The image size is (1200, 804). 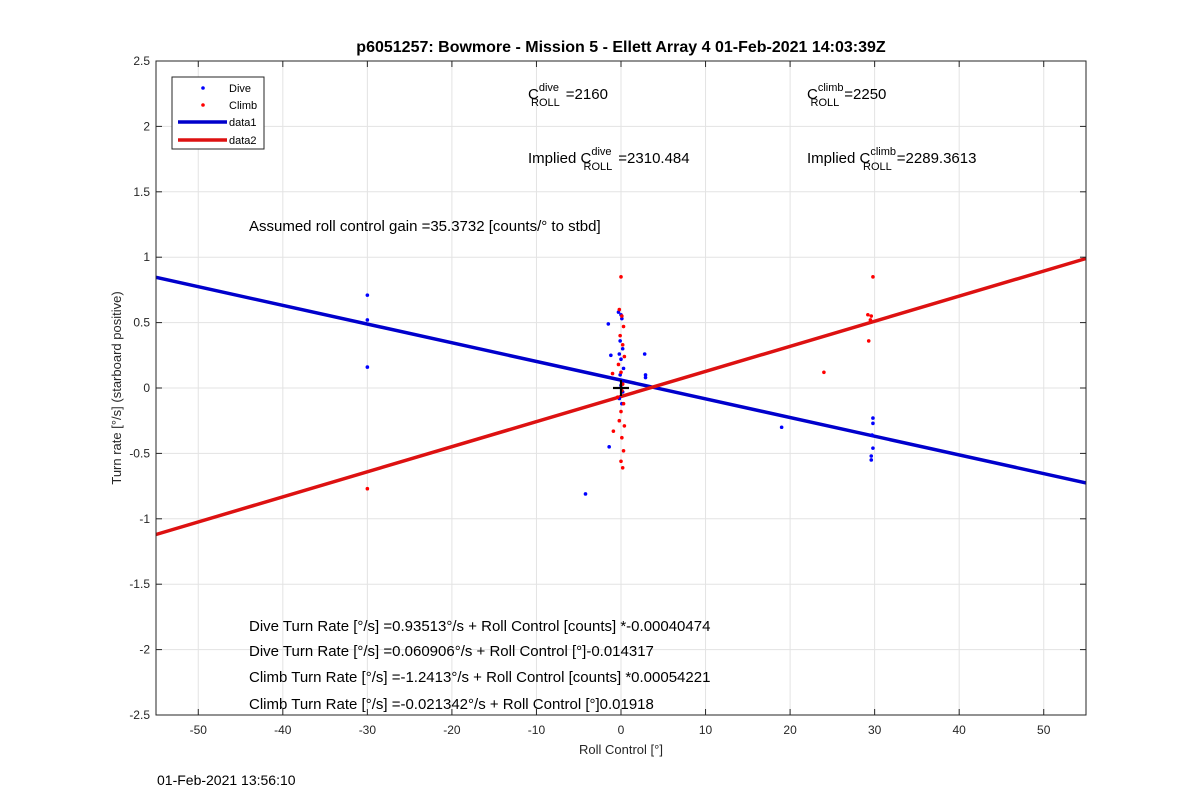 I want to click on legend-dive-marker, so click(x=203, y=88).